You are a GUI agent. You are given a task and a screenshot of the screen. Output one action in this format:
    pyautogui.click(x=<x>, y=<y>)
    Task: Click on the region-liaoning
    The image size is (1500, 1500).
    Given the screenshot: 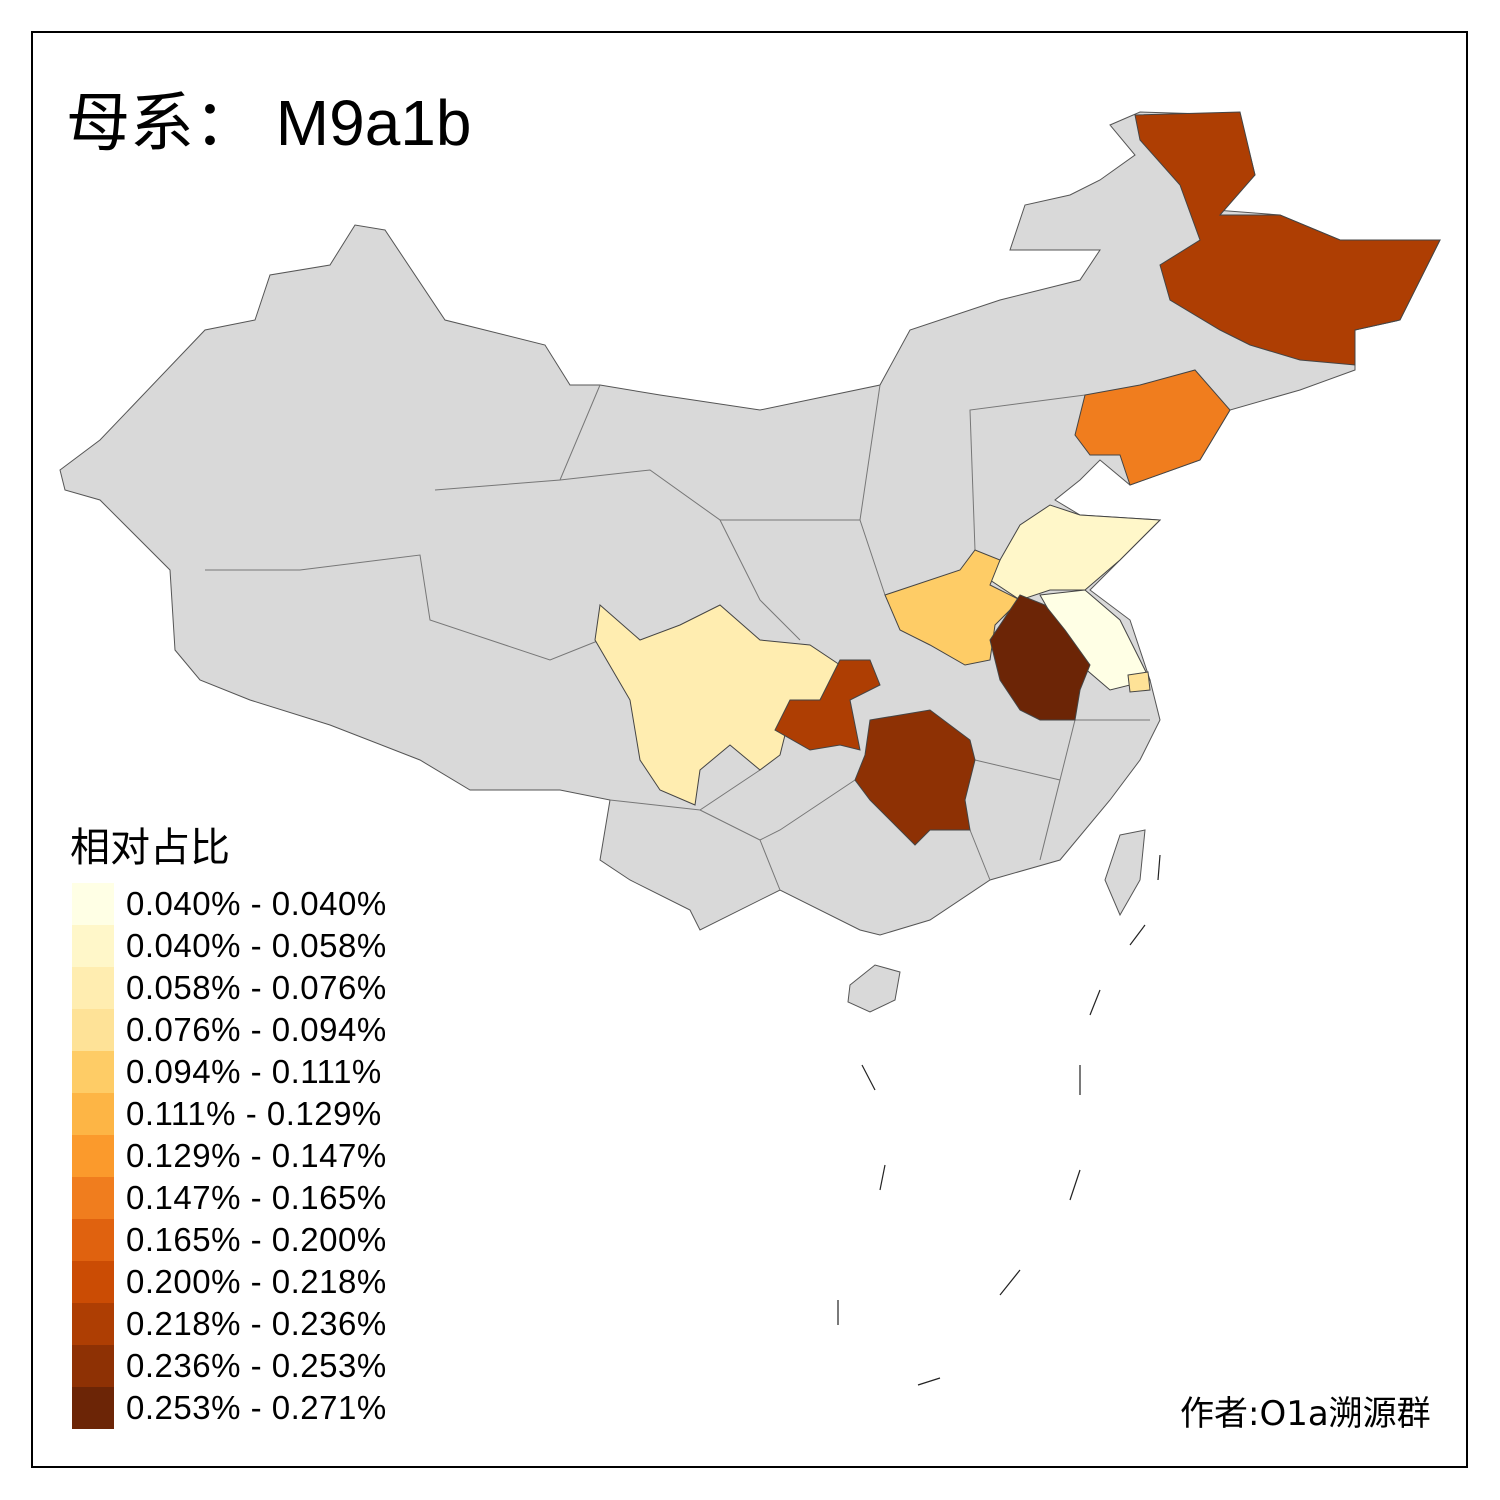 What is the action you would take?
    pyautogui.click(x=1152, y=427)
    